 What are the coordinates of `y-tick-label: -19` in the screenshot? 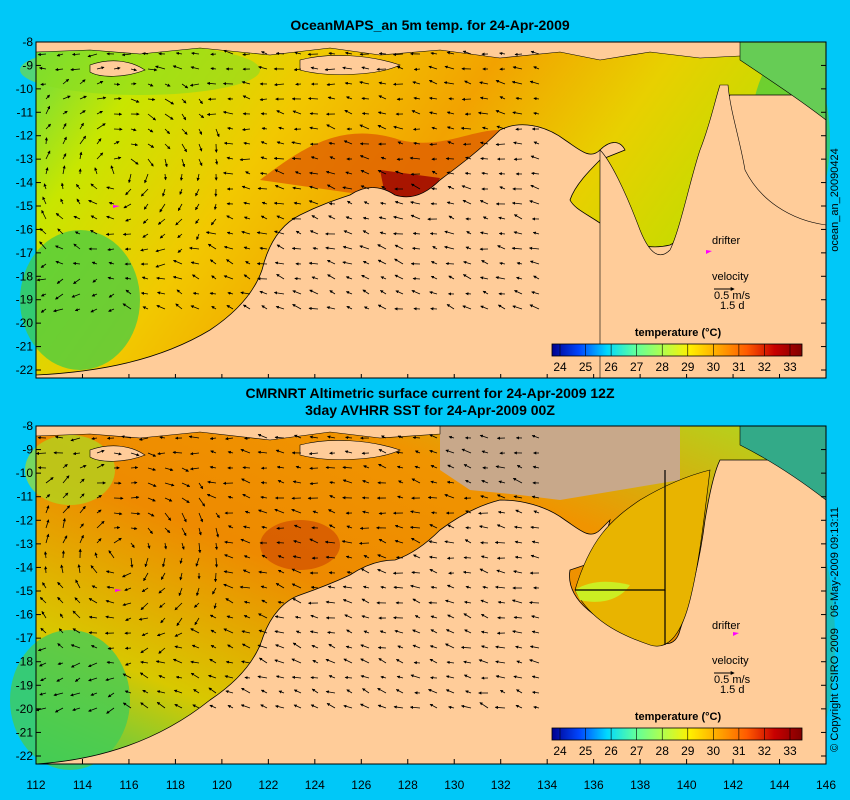 It's located at (25, 300).